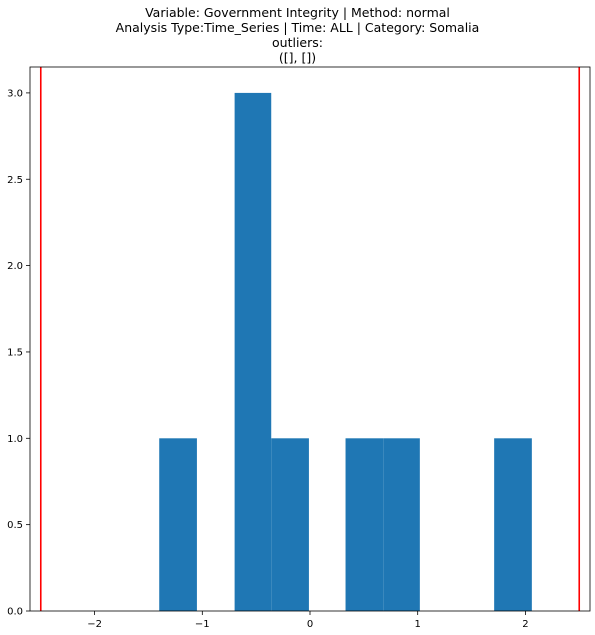 This screenshot has height=635, width=595. I want to click on x-axis: −2 −1 0 1 2, so click(308, 620).